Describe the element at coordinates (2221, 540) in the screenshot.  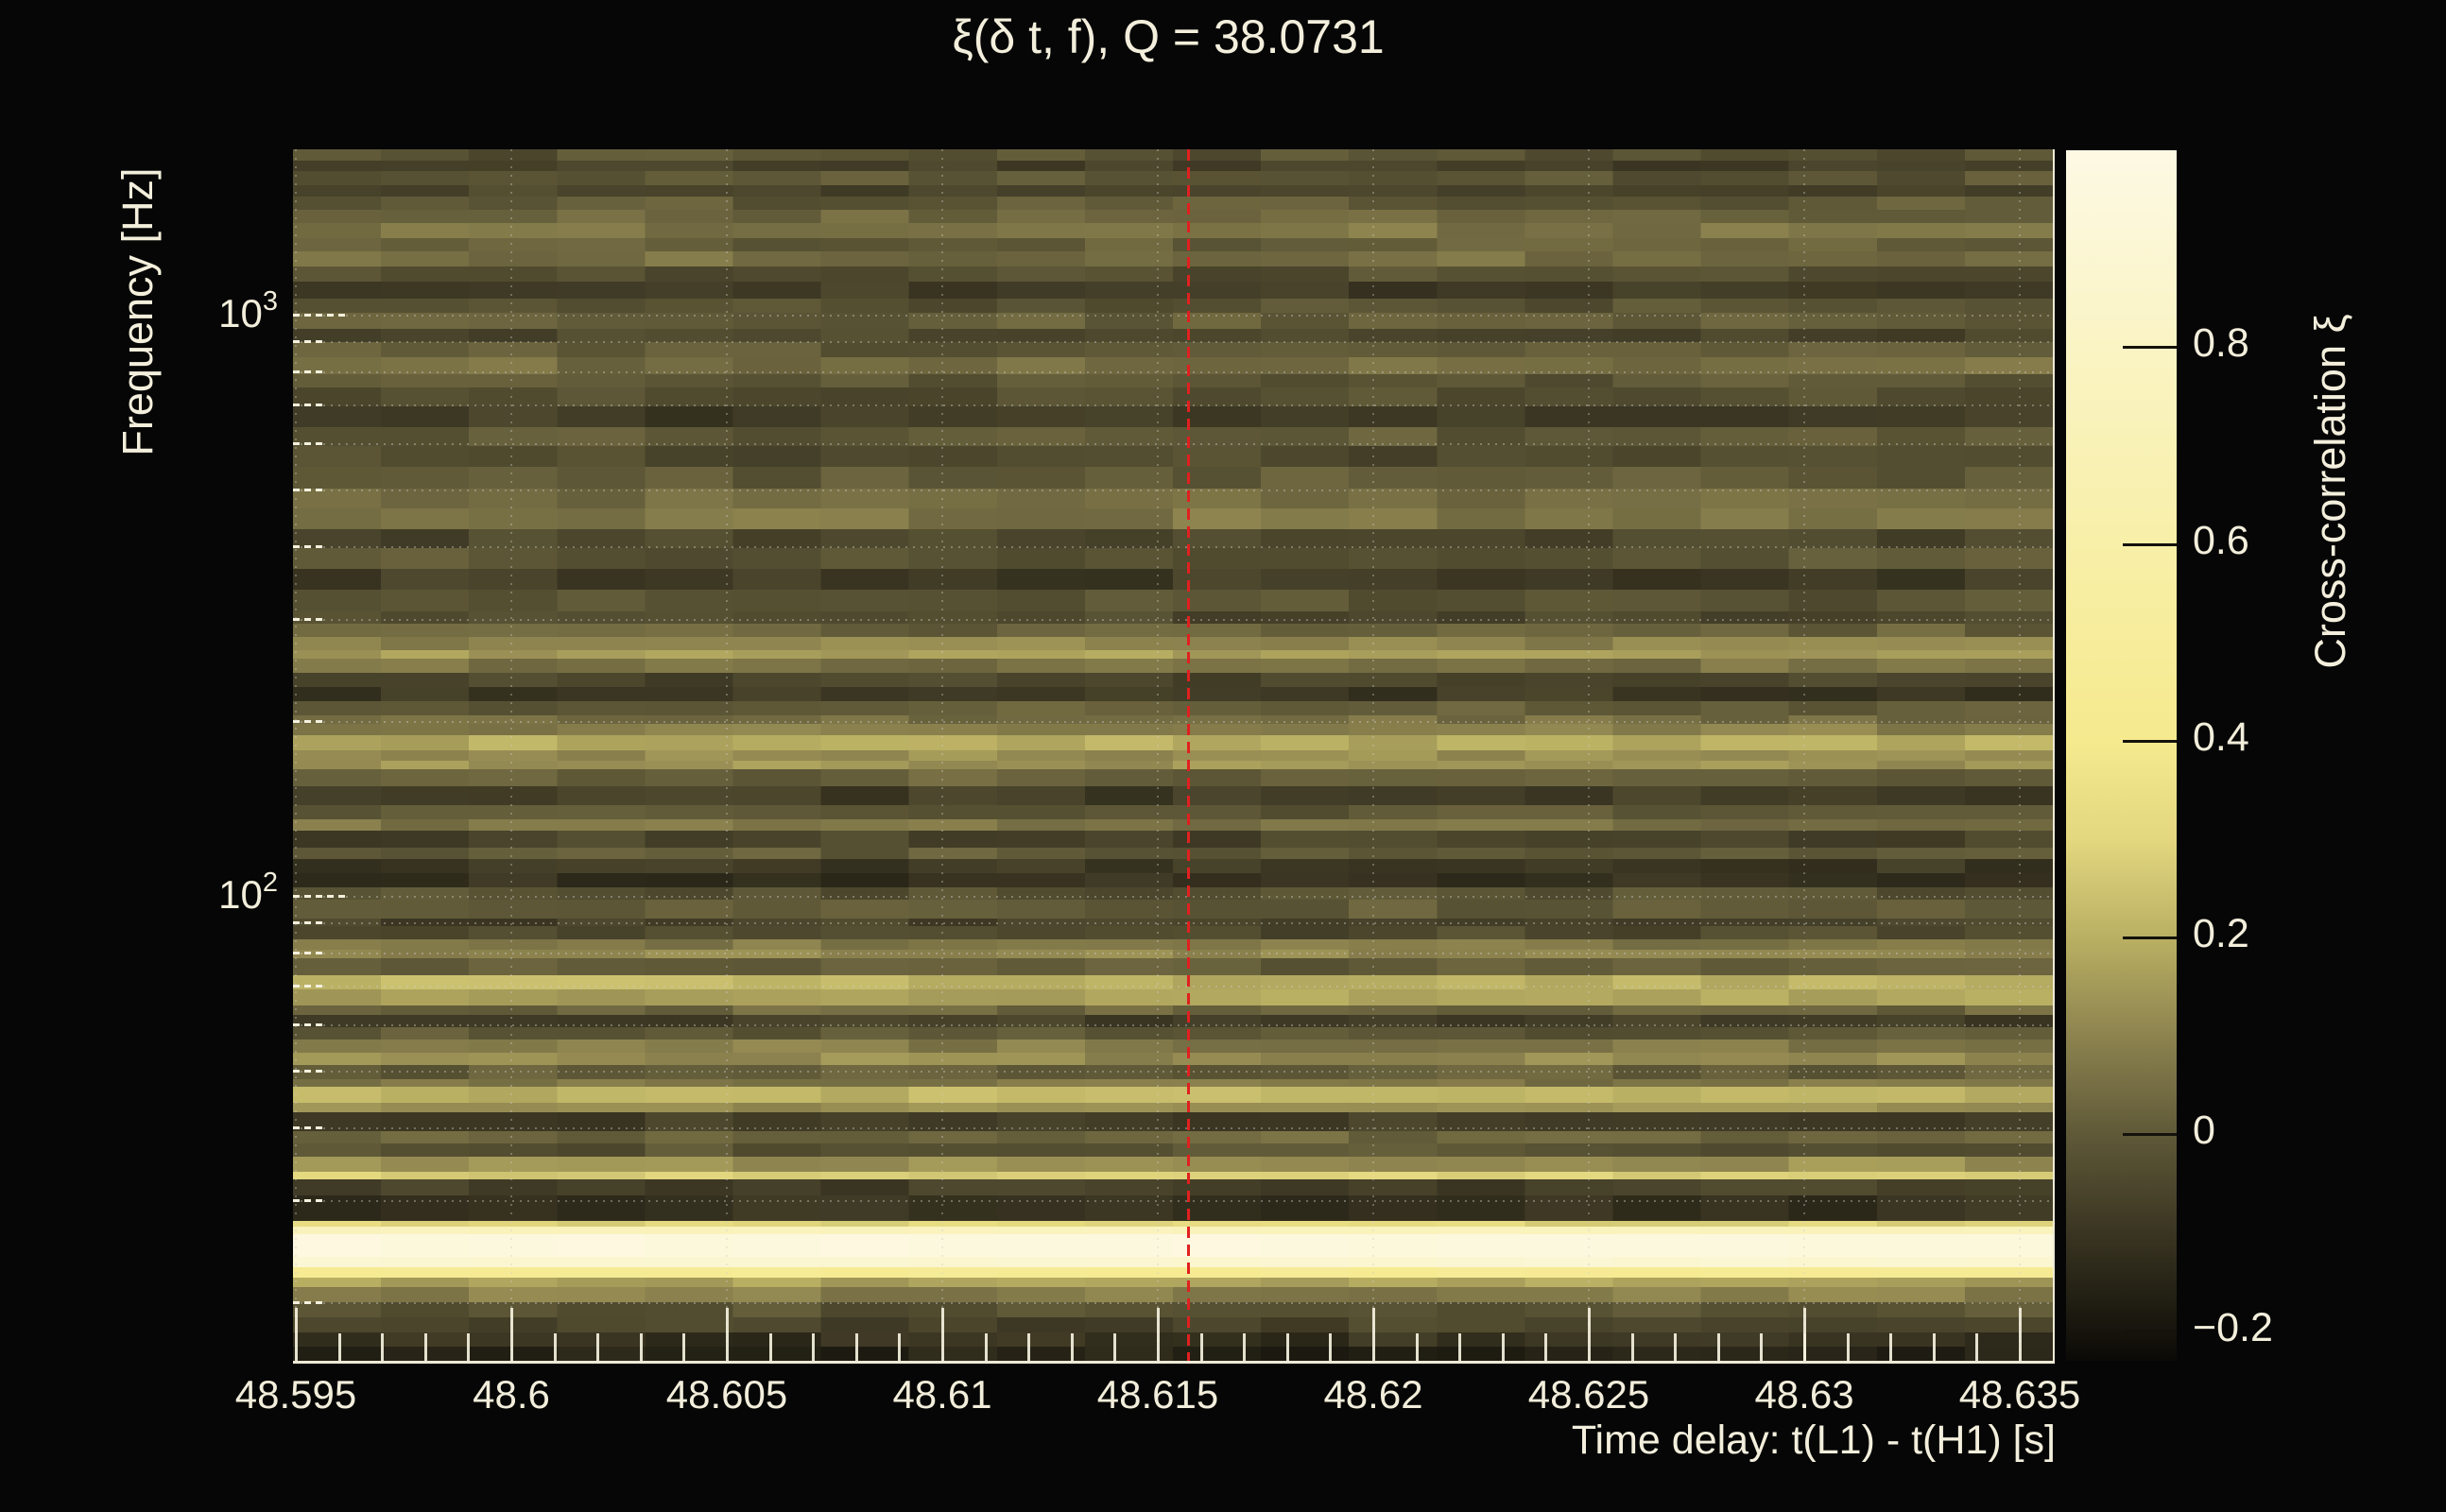
I see `colorbar-tick-label: 0.6` at that location.